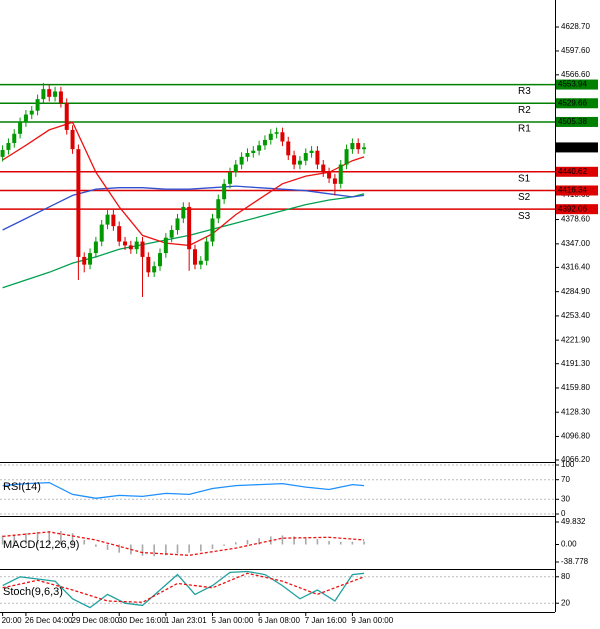  Describe the element at coordinates (575, 26) in the screenshot. I see `y-tick-label: 4628.70` at that location.